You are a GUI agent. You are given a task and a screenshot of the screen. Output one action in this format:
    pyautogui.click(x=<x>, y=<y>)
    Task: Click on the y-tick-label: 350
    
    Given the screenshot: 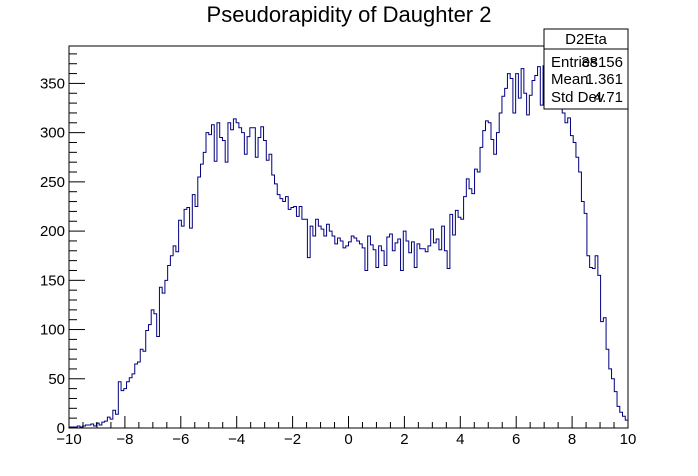 What is the action you would take?
    pyautogui.click(x=52, y=83)
    